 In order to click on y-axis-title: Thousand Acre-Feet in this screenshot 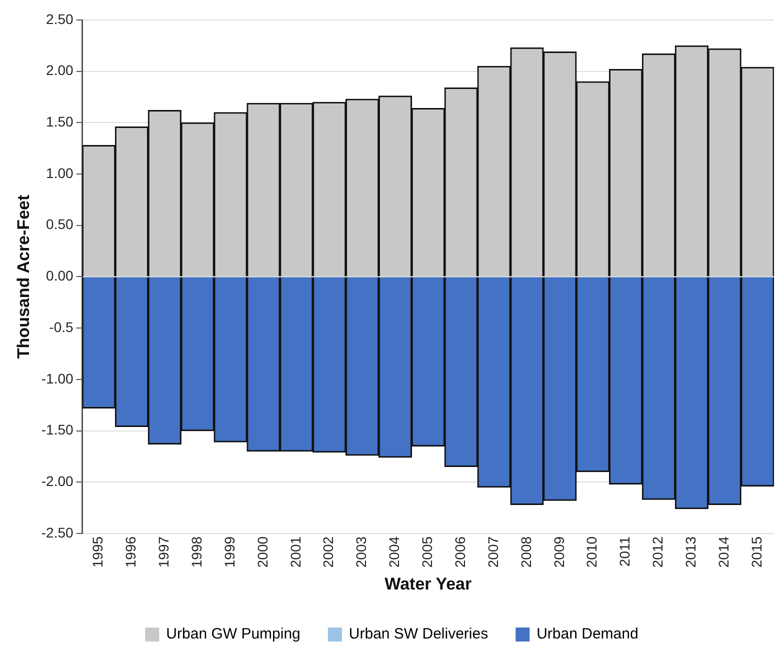, I will do `click(23, 276)`.